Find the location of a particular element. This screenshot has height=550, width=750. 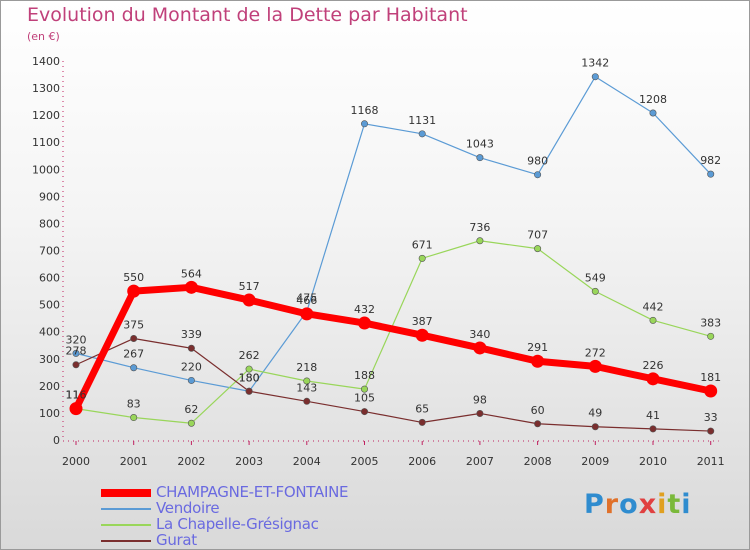

y-tick-label: 1000 is located at coordinates (46, 169).